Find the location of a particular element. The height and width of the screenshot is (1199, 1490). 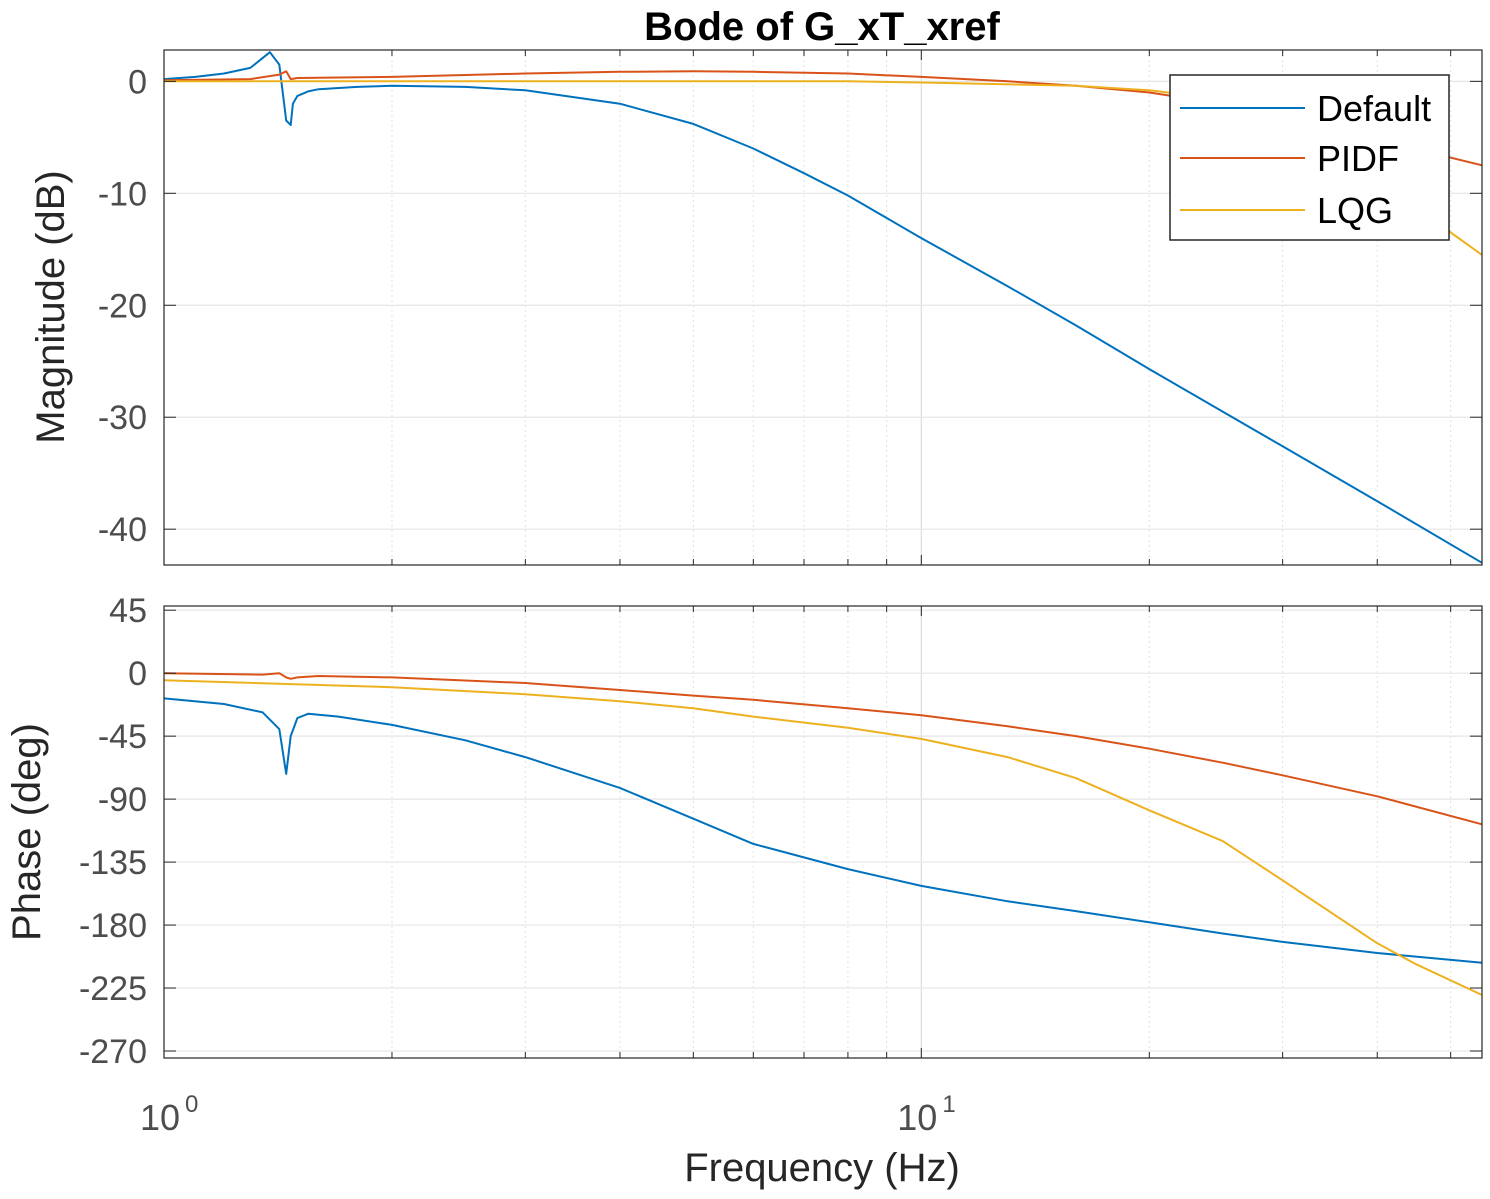

legend-label-default: Default is located at coordinates (1374, 108).